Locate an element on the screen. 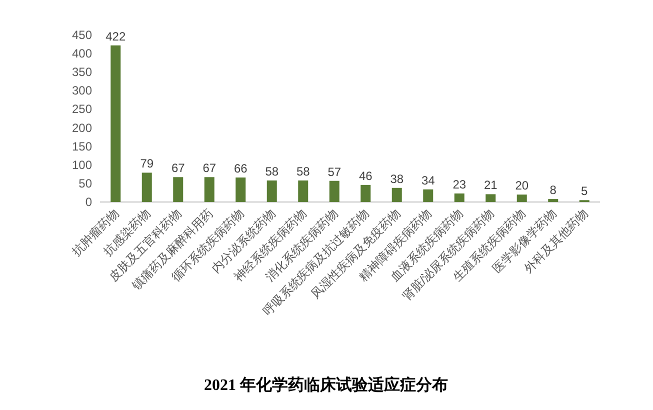 This screenshot has width=653, height=410. data-label: 8 is located at coordinates (553, 190).